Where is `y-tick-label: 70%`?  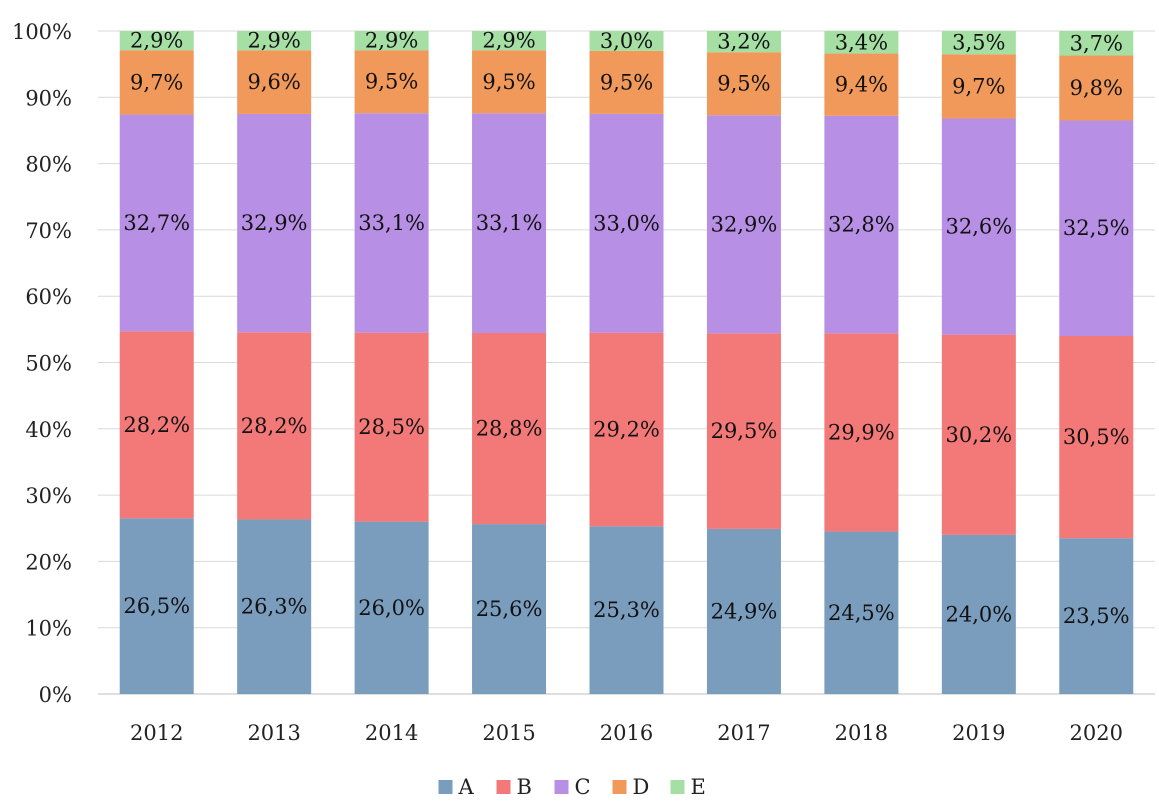 y-tick-label: 70% is located at coordinates (48, 231).